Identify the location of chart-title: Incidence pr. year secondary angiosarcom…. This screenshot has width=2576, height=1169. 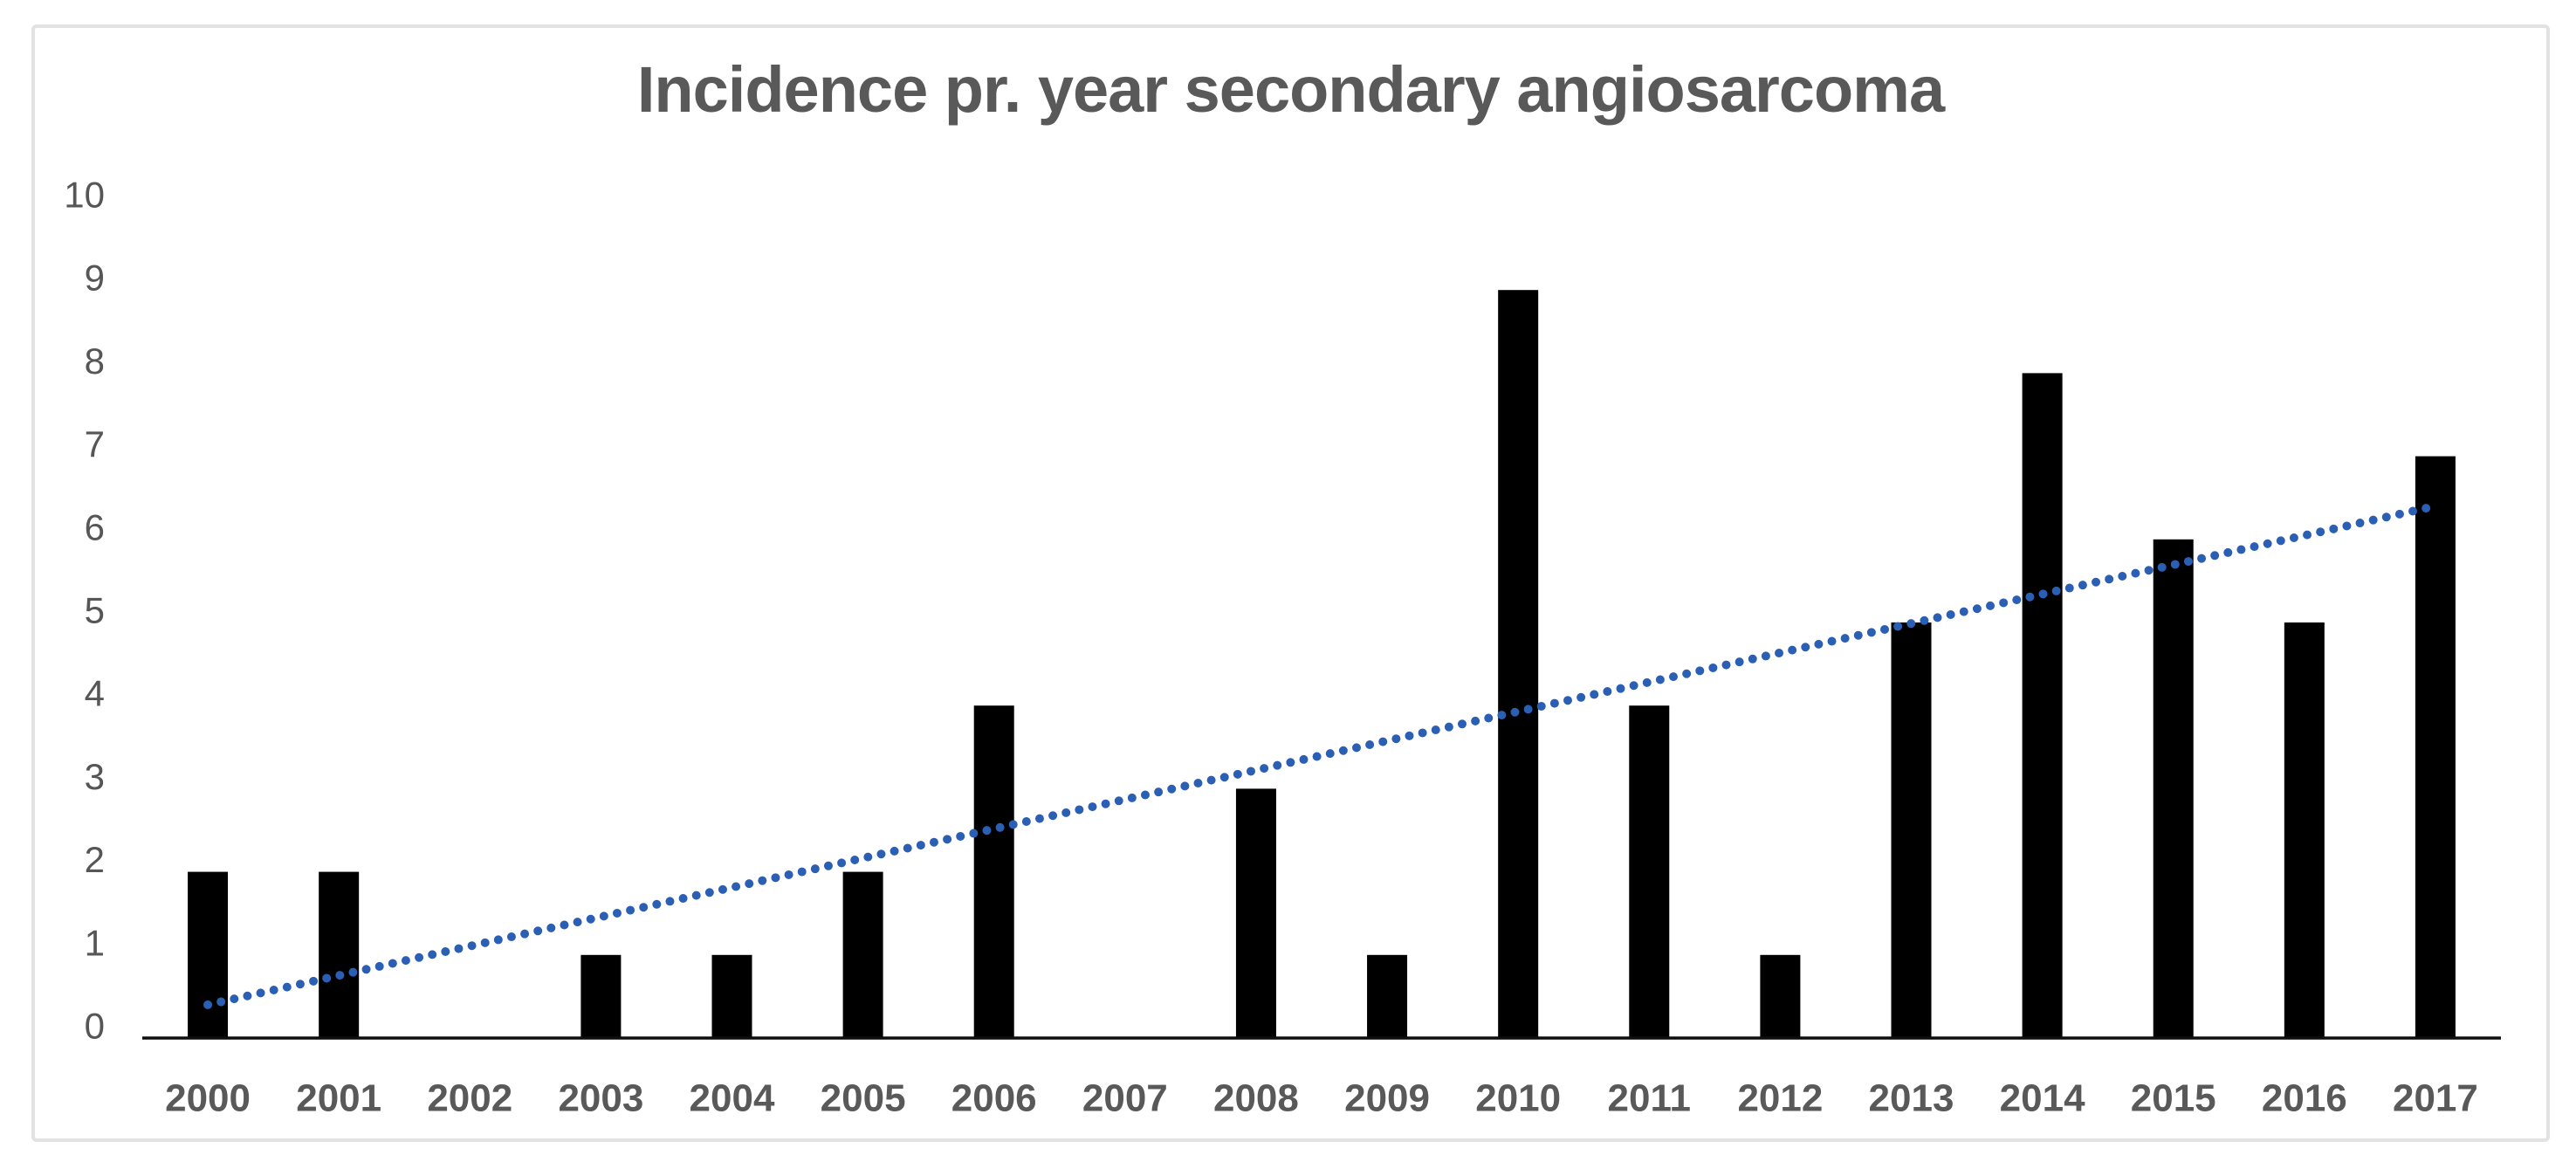
(1290, 89).